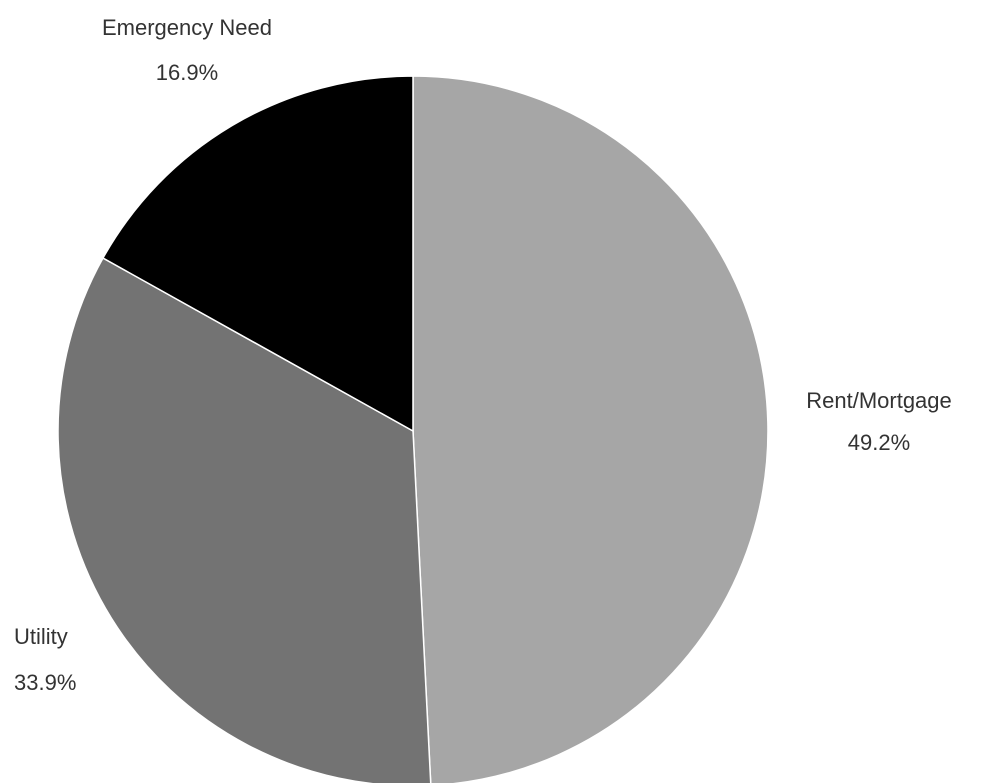  Describe the element at coordinates (257, 254) in the screenshot. I see `pie-slice-emergency-need` at that location.